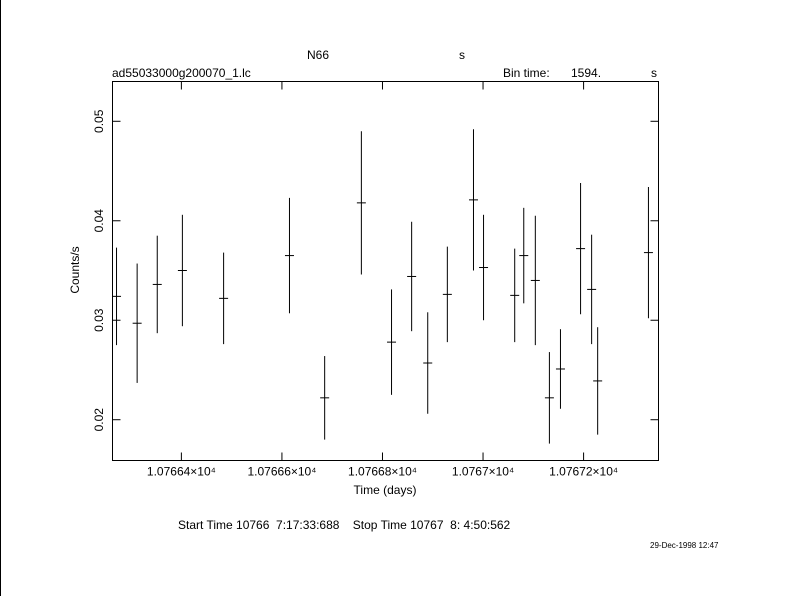 This screenshot has height=596, width=790. What do you see at coordinates (684, 545) in the screenshot?
I see `plot-date: 29-Dec-1998 12:47` at bounding box center [684, 545].